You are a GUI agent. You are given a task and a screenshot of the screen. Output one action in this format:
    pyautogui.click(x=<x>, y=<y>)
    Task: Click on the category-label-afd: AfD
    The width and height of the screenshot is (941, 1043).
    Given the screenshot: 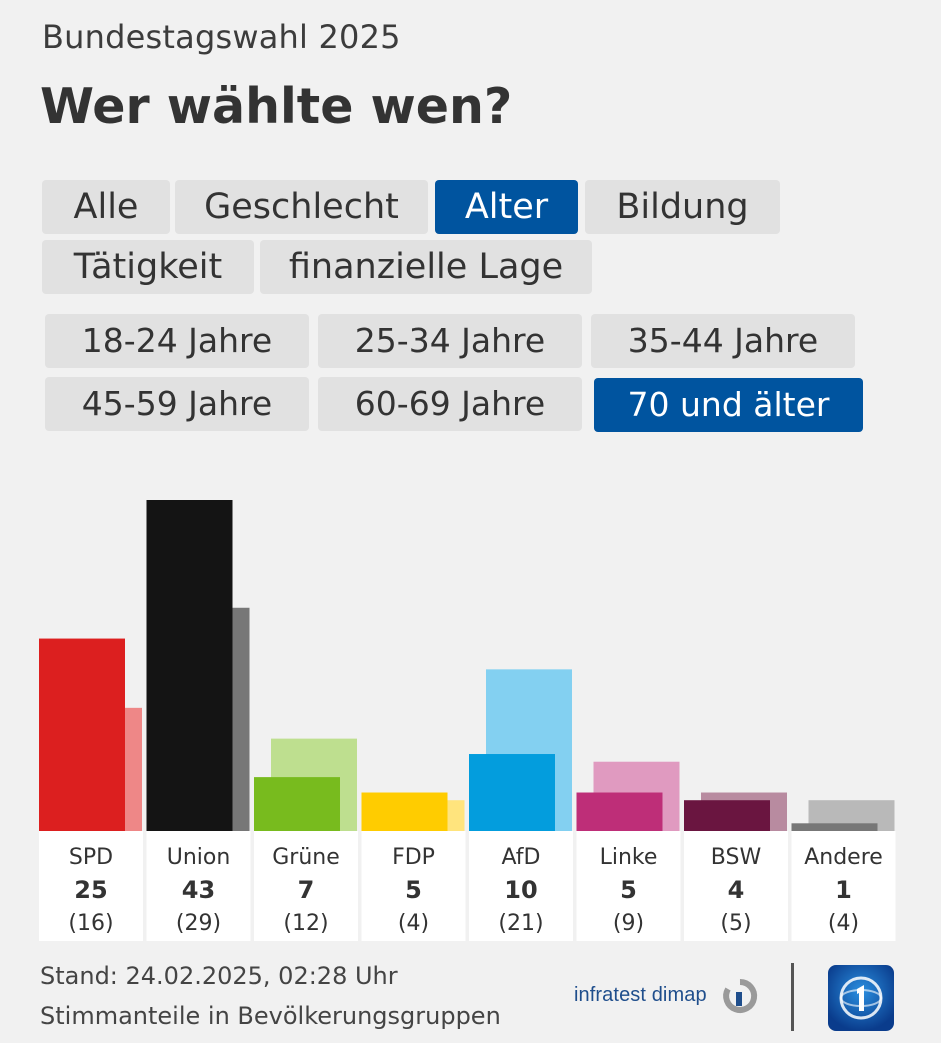 What is the action you would take?
    pyautogui.click(x=521, y=857)
    